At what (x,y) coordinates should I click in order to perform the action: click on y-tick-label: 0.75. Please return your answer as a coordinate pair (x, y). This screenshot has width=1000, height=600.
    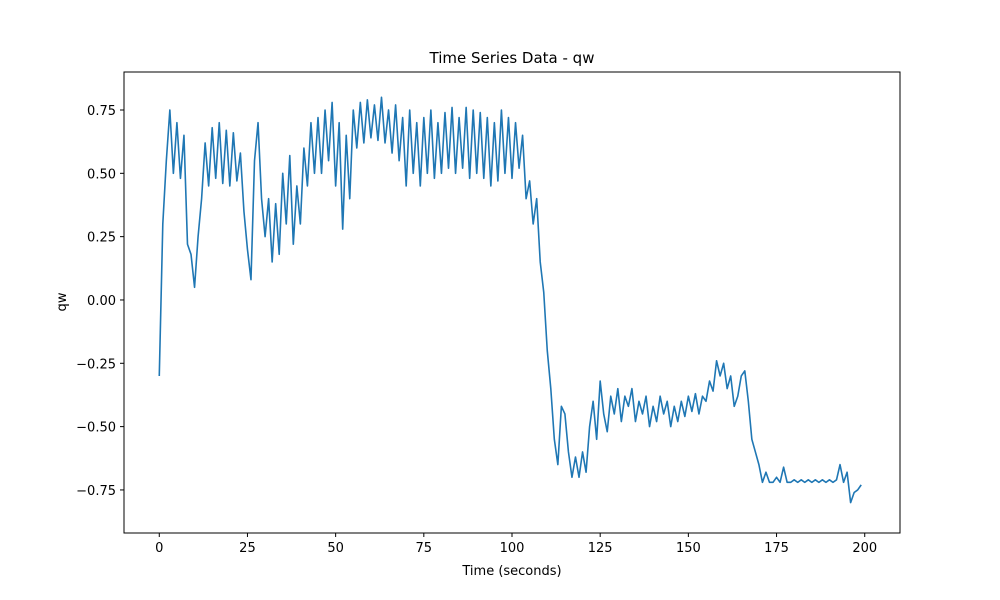
    Looking at the image, I should click on (101, 111).